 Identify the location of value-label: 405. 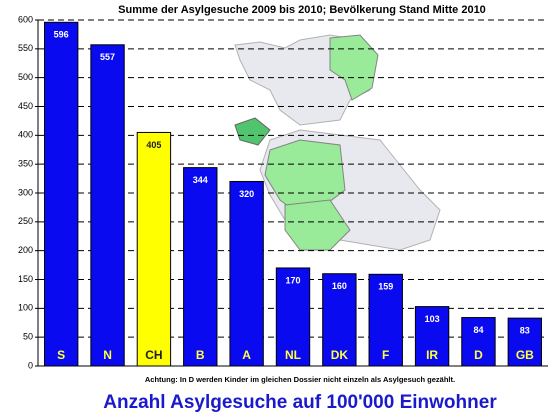
(153, 145).